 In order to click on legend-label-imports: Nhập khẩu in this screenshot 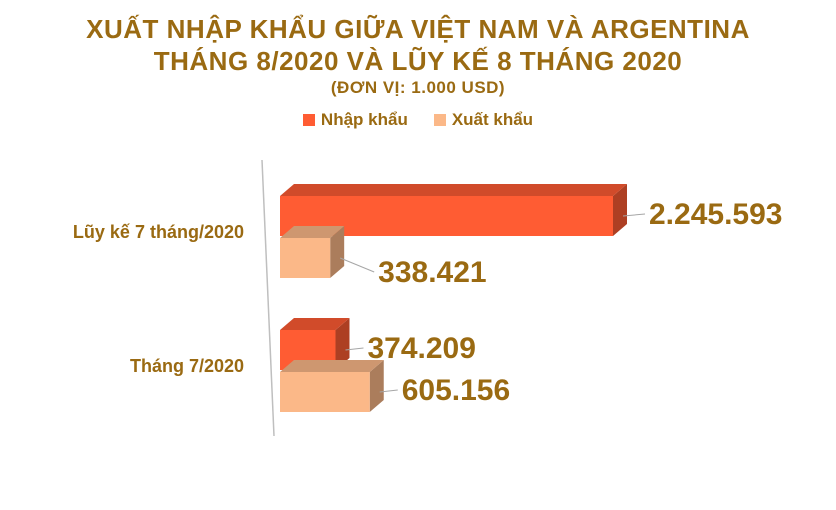, I will do `click(364, 119)`.